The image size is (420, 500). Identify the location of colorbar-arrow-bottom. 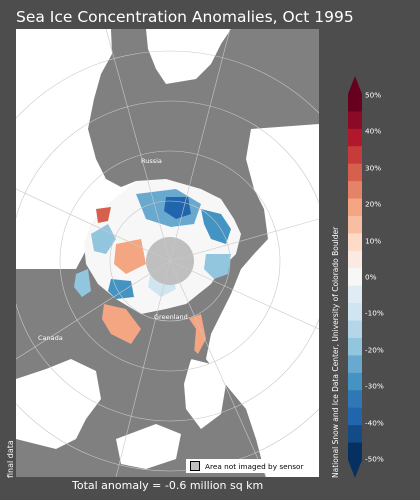
(355, 469).